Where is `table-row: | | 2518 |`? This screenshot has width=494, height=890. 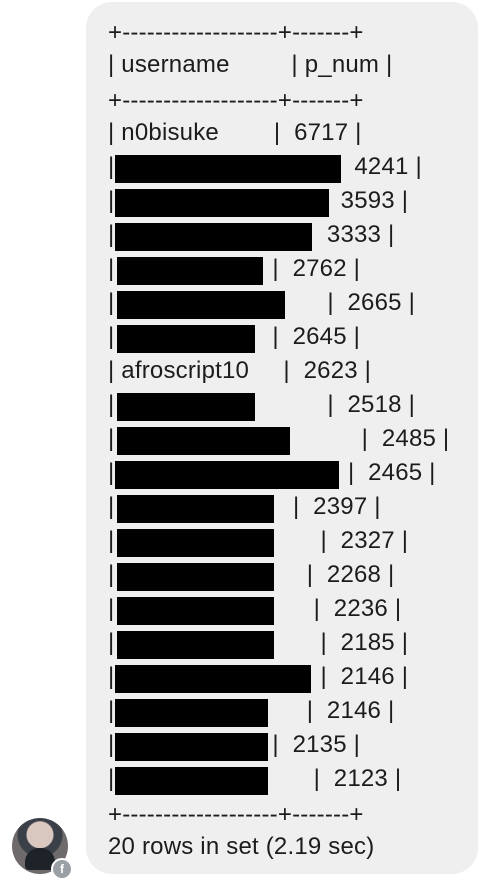
table-row: | | 2518 | is located at coordinates (262, 404).